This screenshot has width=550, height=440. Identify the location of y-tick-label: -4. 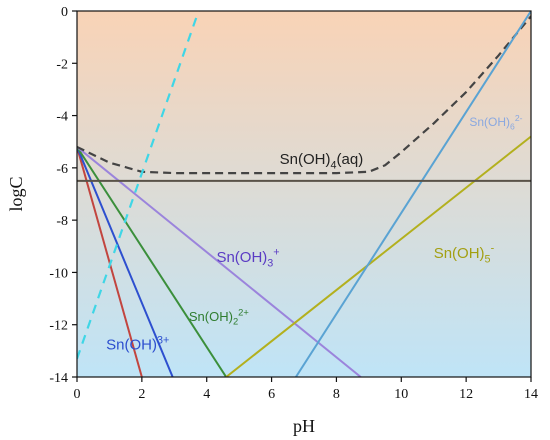
(62, 117).